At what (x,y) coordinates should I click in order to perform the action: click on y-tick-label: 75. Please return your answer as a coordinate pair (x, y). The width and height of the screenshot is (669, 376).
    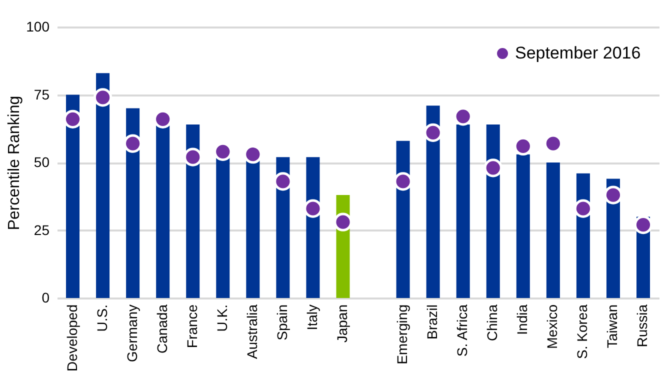
    Looking at the image, I should click on (42, 94).